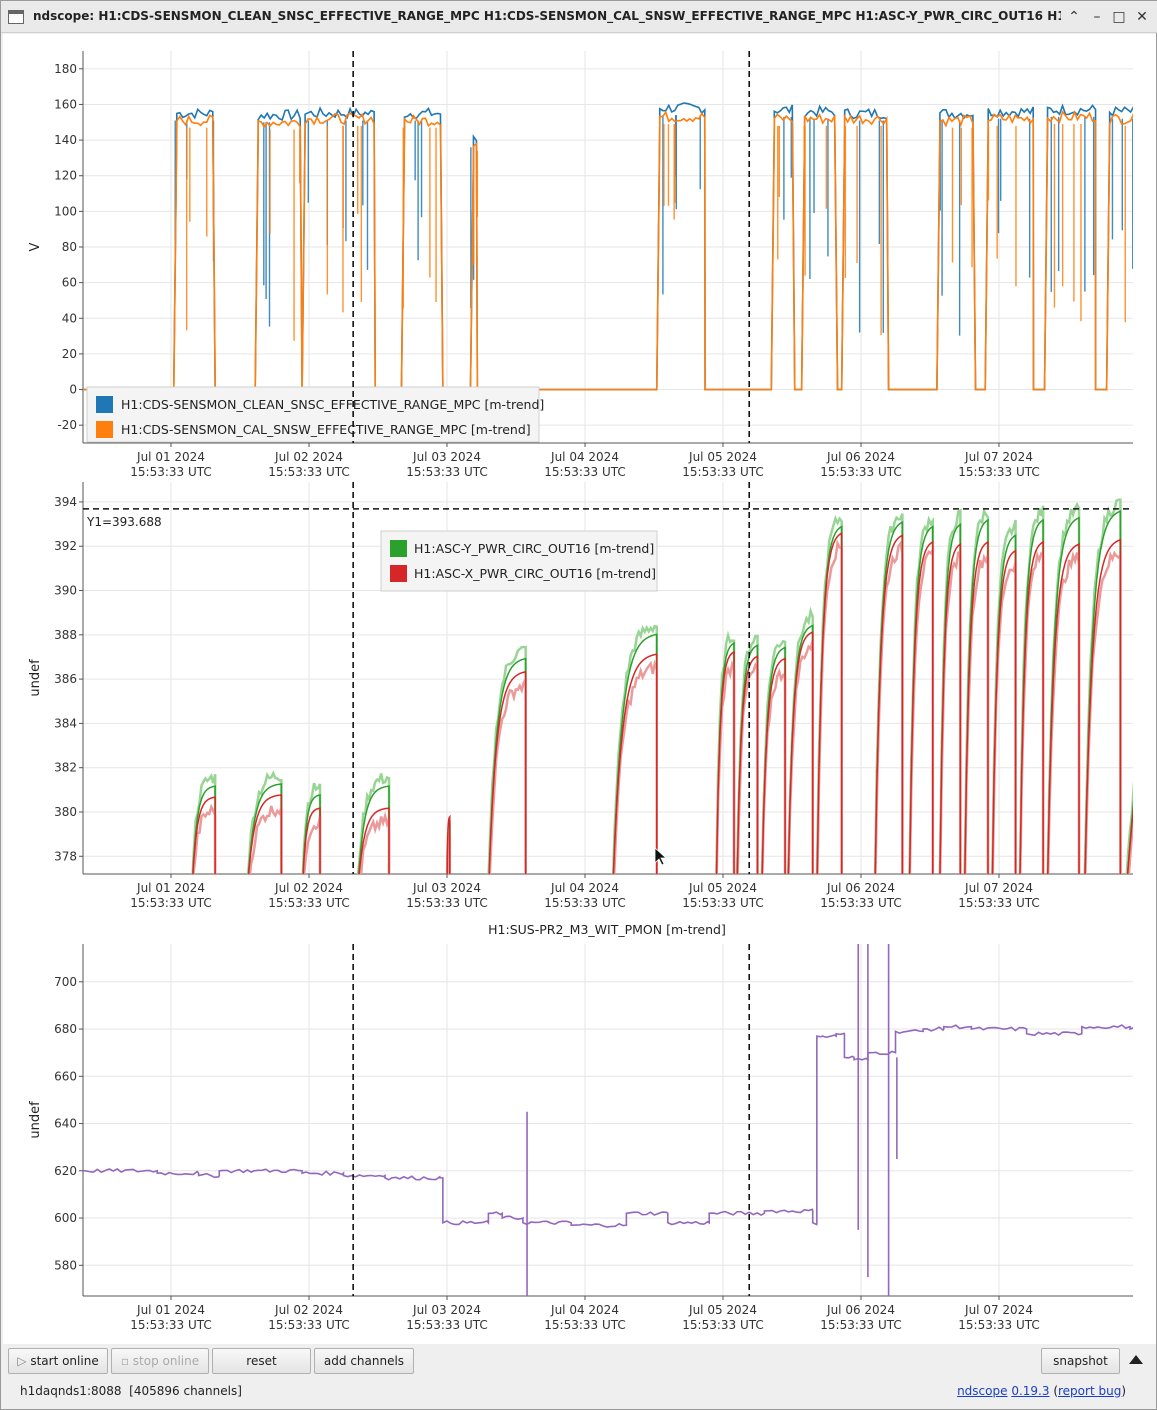  What do you see at coordinates (69, 318) in the screenshot?
I see `y-tick-label: 40` at bounding box center [69, 318].